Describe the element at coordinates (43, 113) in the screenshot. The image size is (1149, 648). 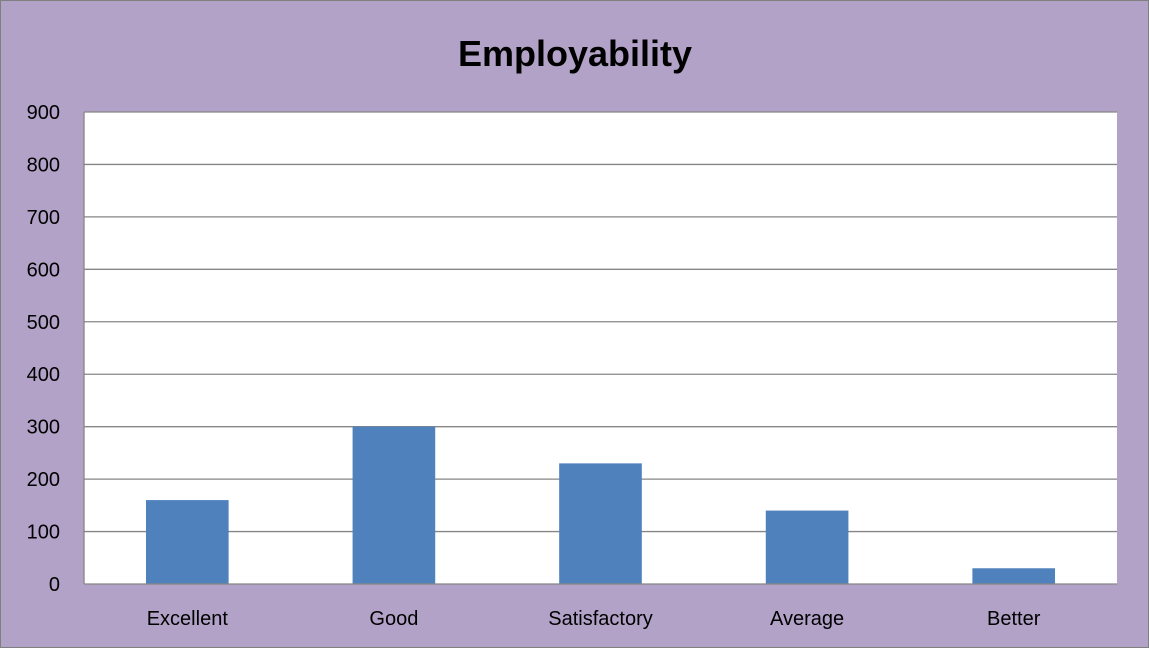
I see `y-tick-label: 900` at that location.